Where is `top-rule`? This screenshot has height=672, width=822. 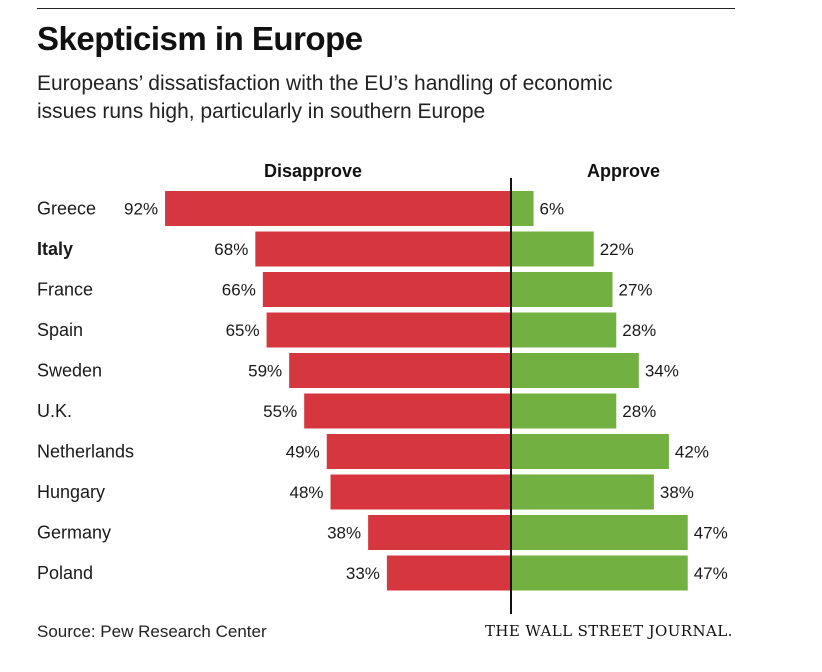
top-rule is located at coordinates (386, 8).